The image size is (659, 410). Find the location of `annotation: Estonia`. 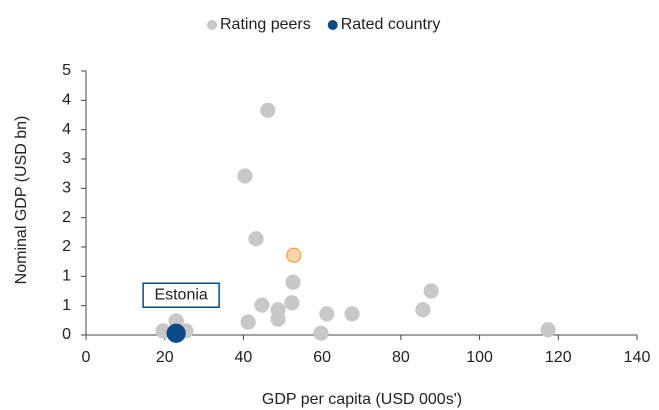

annotation: Estonia is located at coordinates (180, 294).